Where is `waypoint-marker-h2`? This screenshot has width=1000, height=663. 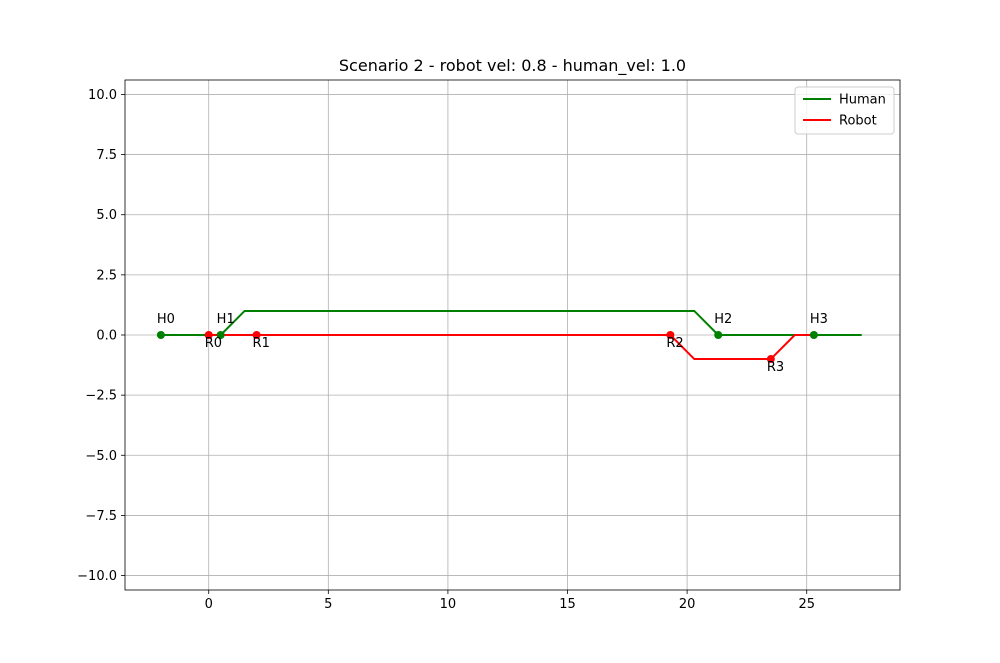 waypoint-marker-h2 is located at coordinates (718, 335).